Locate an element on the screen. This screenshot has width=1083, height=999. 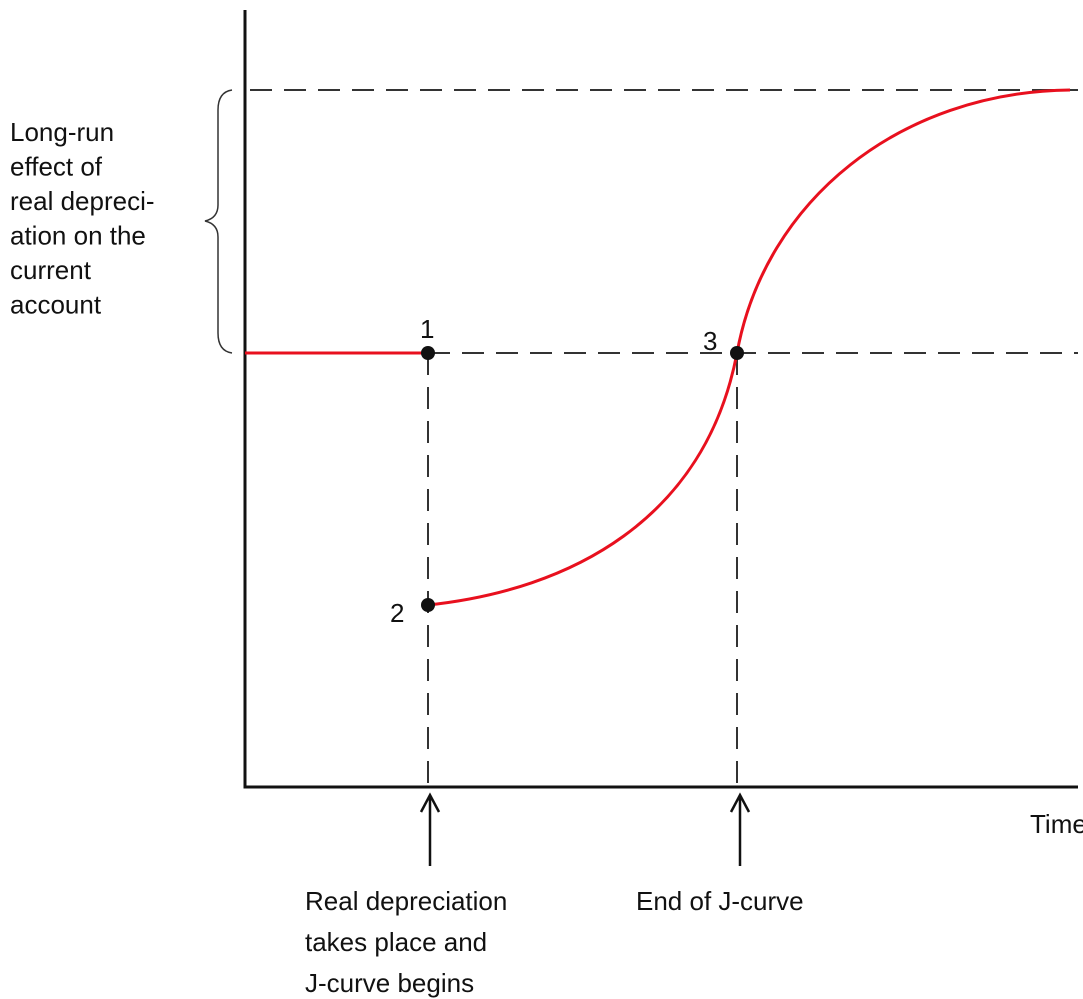
x-axis-label: Time is located at coordinates (1056, 824).